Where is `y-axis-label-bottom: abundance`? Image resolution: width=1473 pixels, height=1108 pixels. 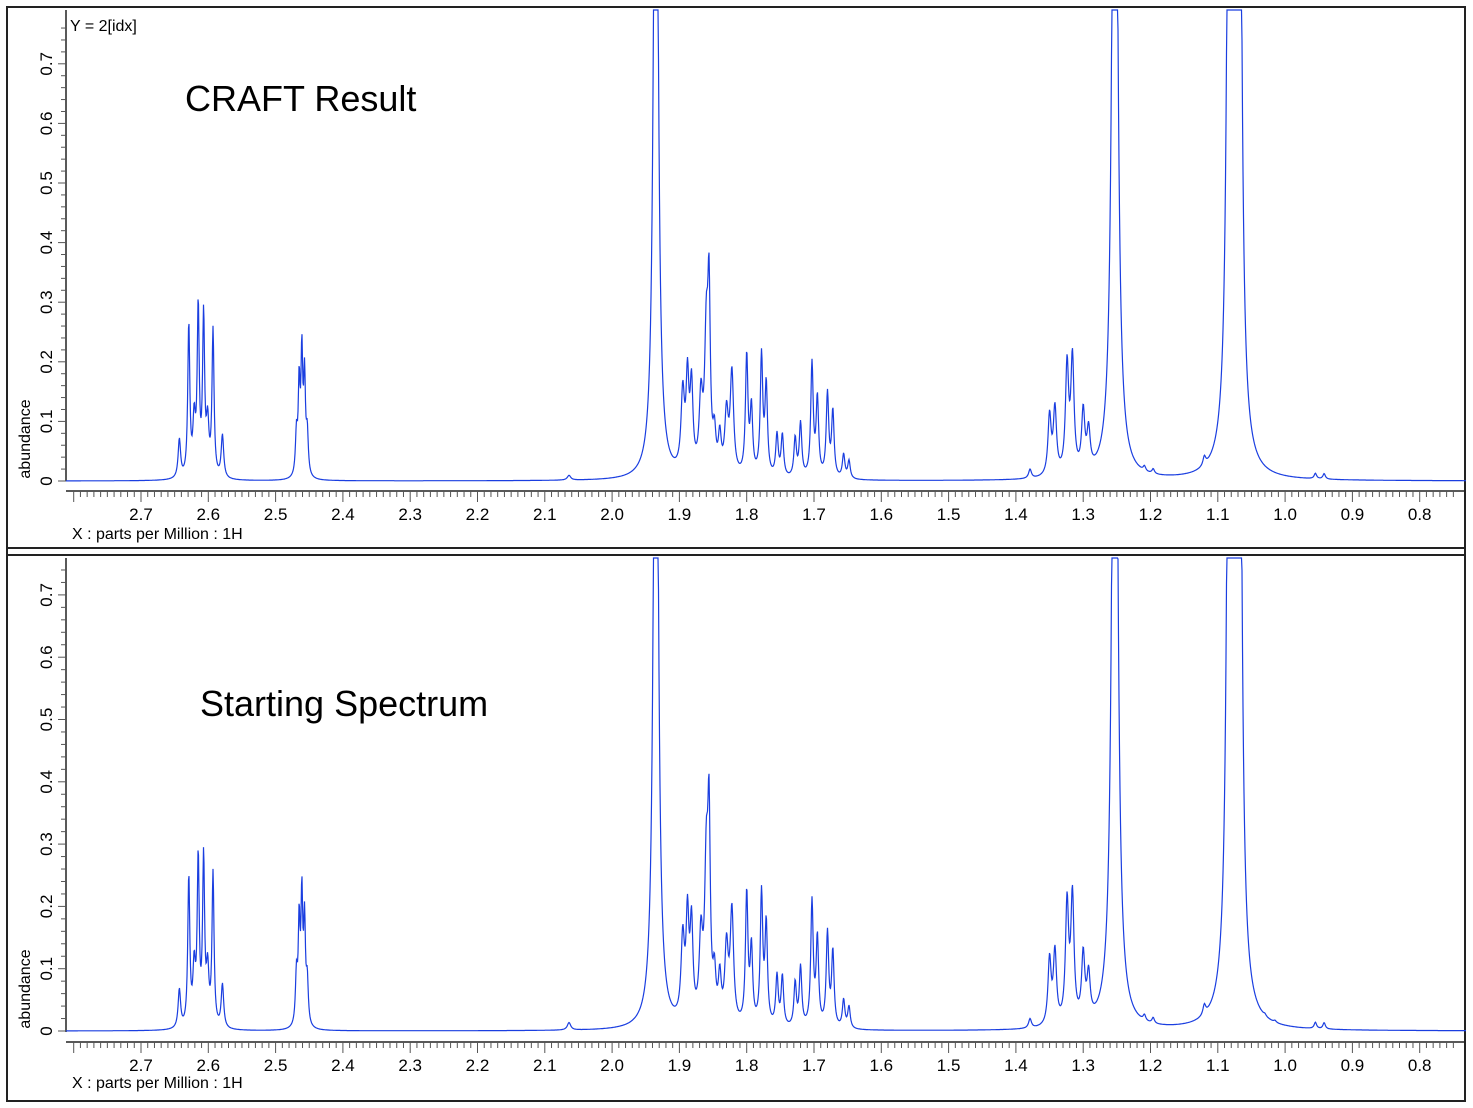
y-axis-label-bottom: abundance is located at coordinates (25, 989).